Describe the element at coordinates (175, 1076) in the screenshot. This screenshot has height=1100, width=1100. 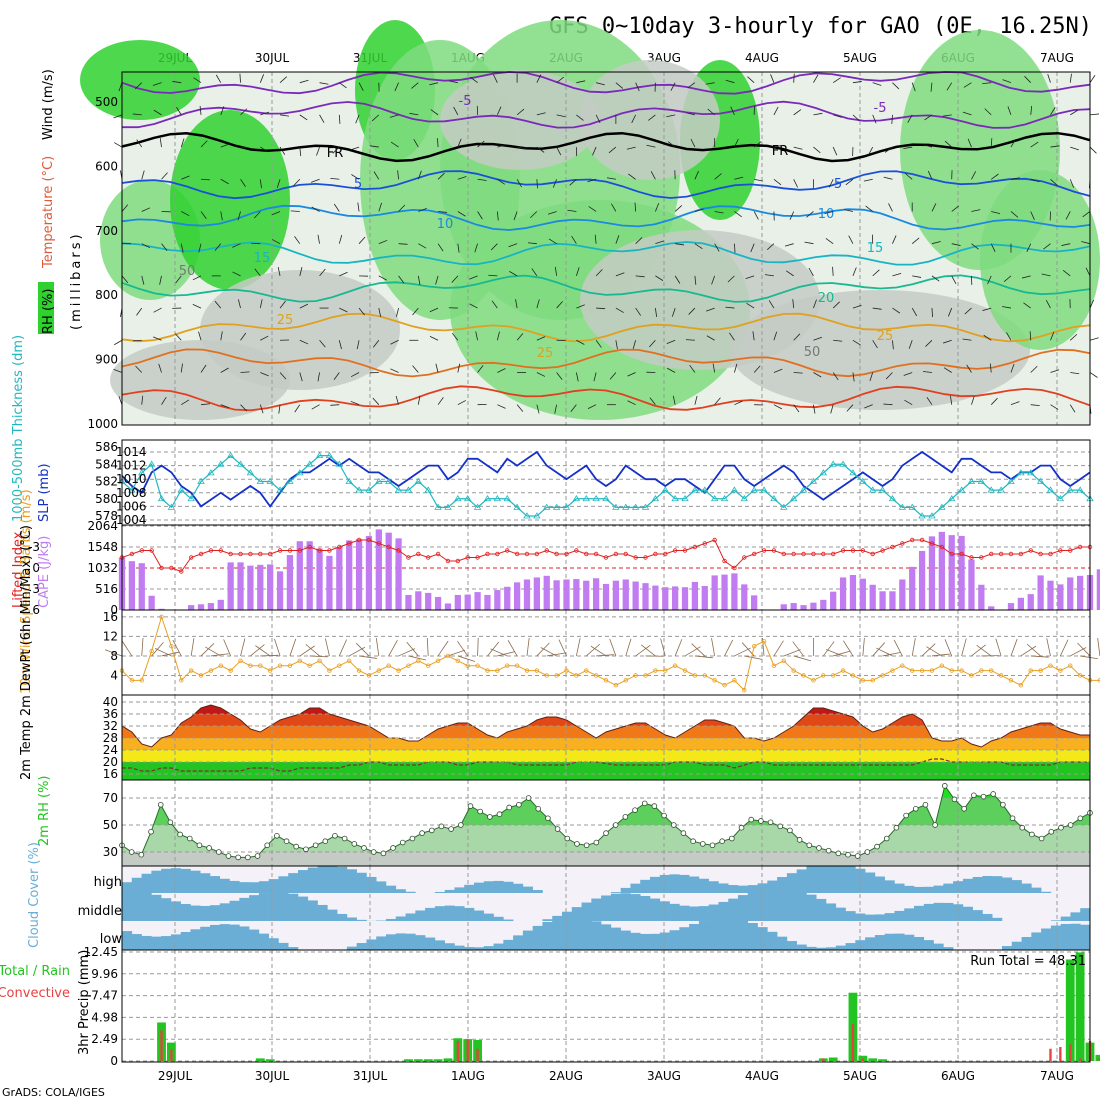
I see `bottom-date-label: 29JUL` at that location.